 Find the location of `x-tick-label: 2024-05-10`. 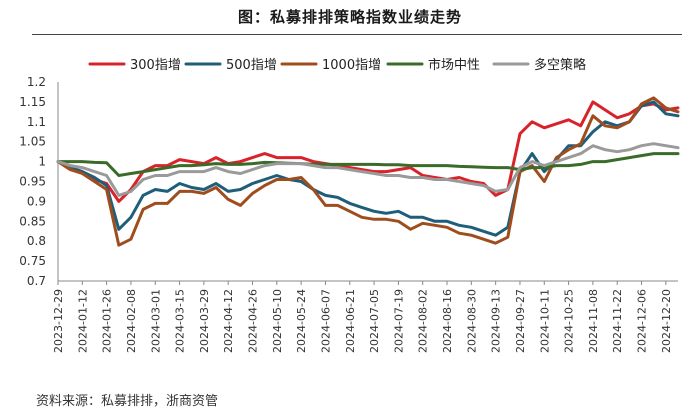

x-tick-label: 2024-05-10 is located at coordinates (277, 321).